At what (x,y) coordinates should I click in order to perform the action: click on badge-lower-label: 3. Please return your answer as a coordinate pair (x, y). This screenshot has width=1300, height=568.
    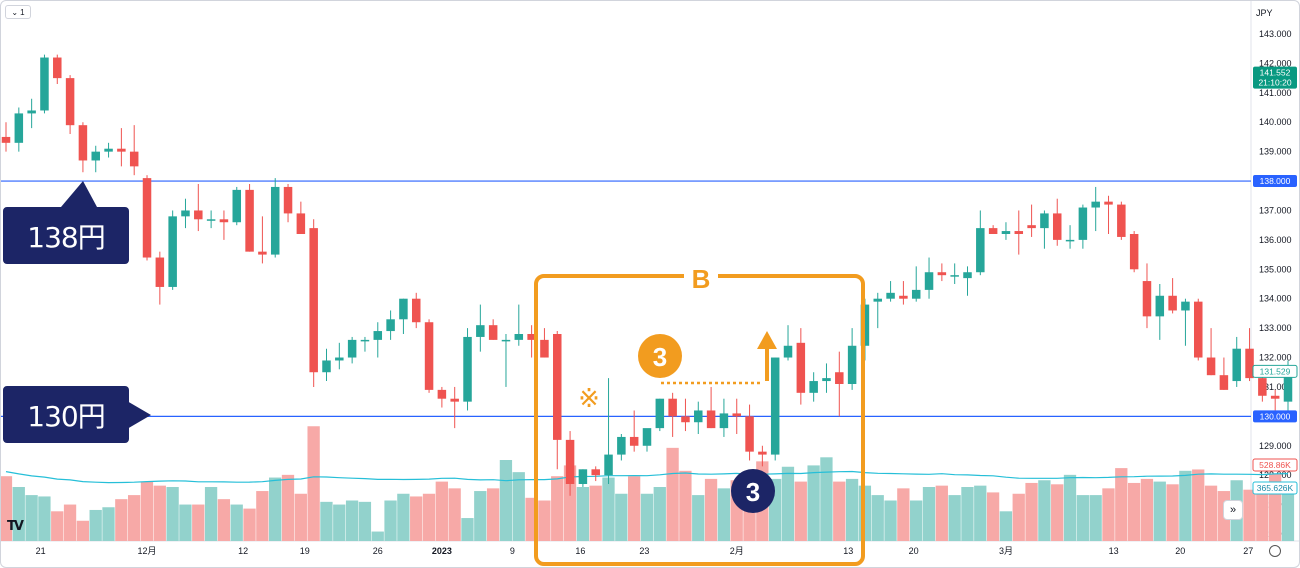
    Looking at the image, I should click on (753, 492).